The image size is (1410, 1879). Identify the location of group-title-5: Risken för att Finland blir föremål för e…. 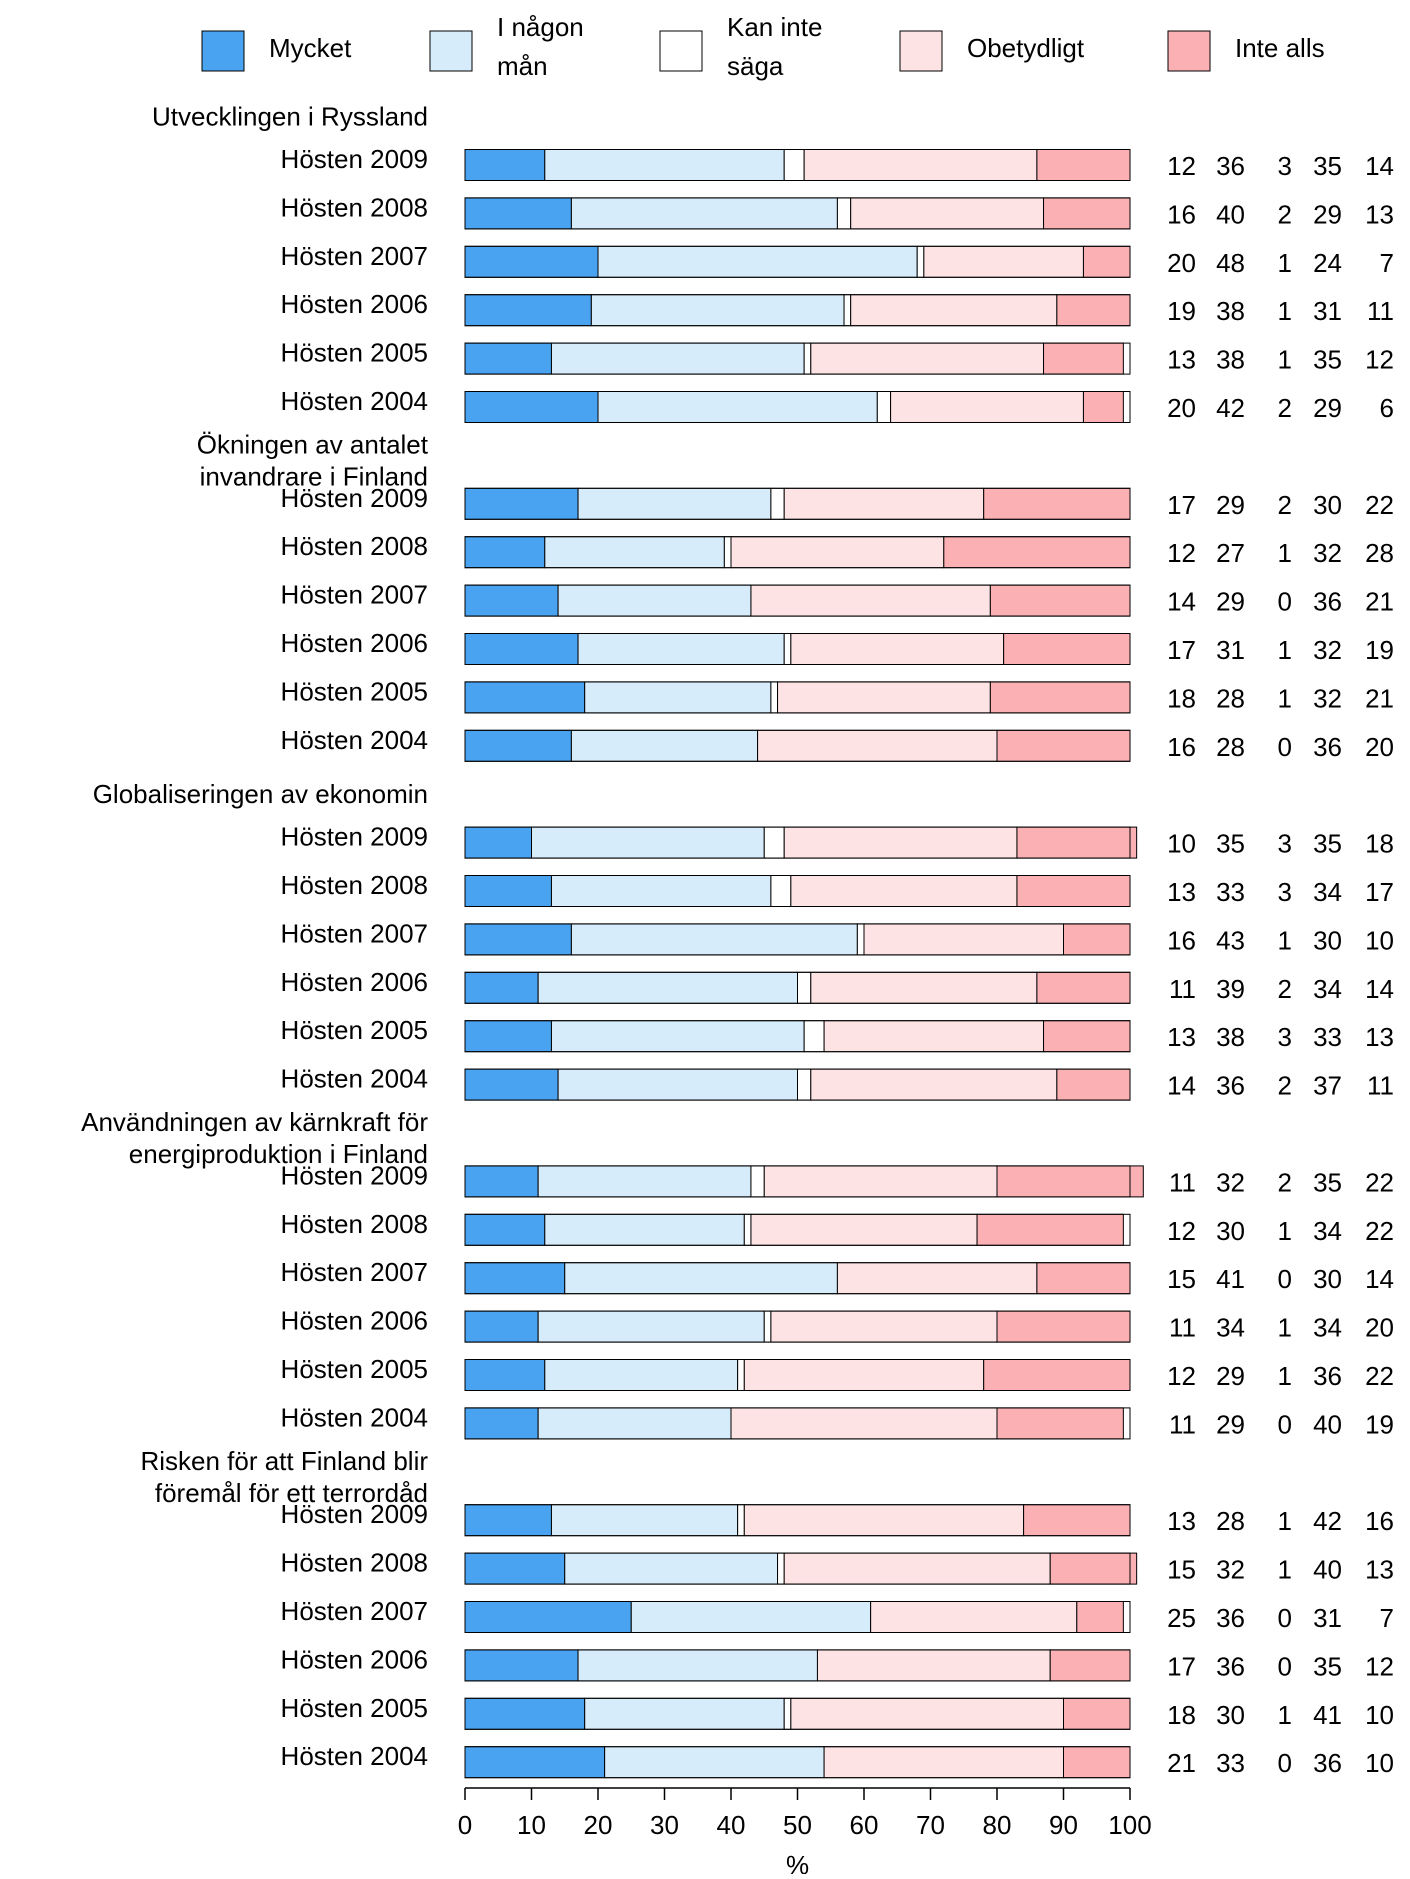
(284, 1477).